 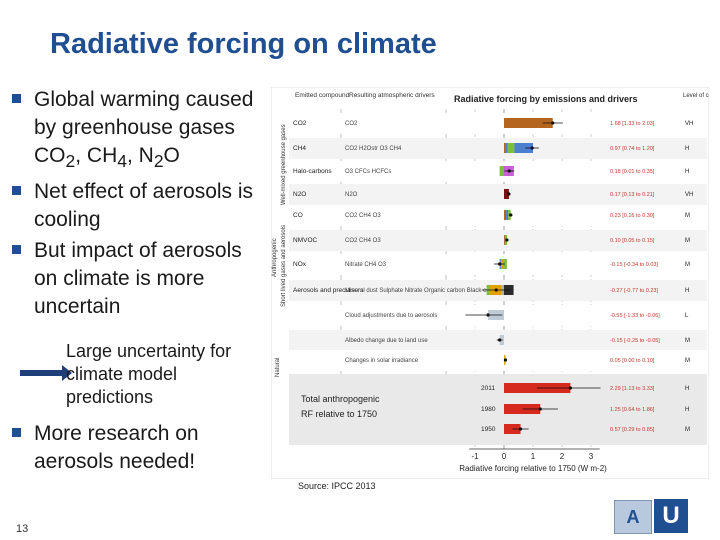 I want to click on page-number: 13, so click(x=22, y=529).